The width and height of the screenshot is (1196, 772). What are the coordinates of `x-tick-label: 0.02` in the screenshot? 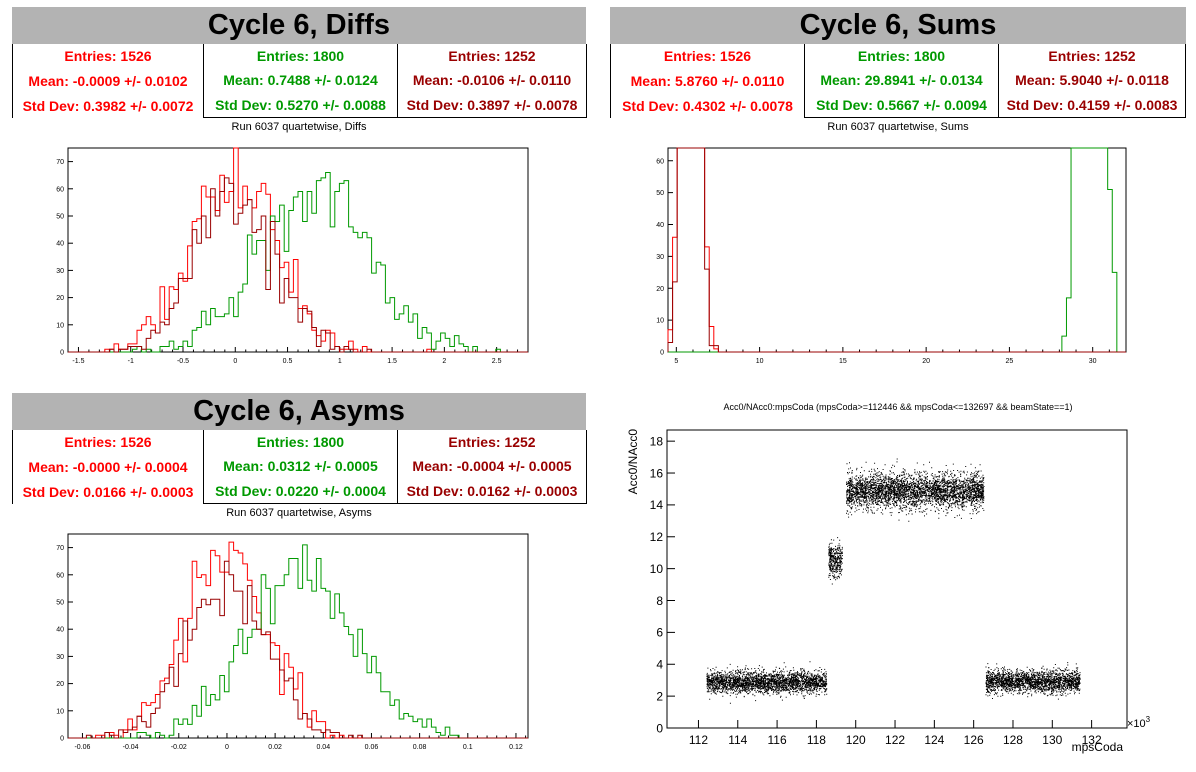 It's located at (275, 747).